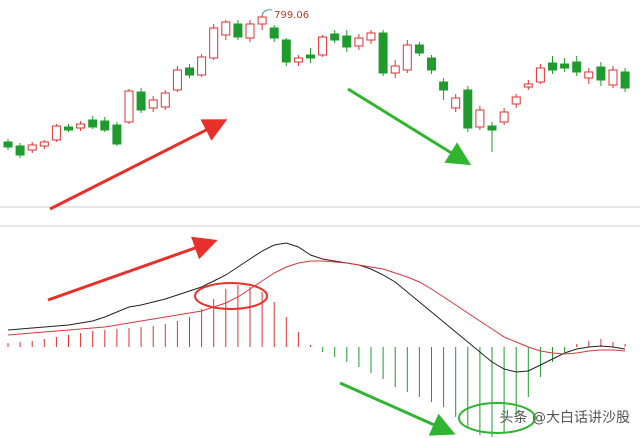  What do you see at coordinates (291, 15) in the screenshot?
I see `annotation: 799.06` at bounding box center [291, 15].